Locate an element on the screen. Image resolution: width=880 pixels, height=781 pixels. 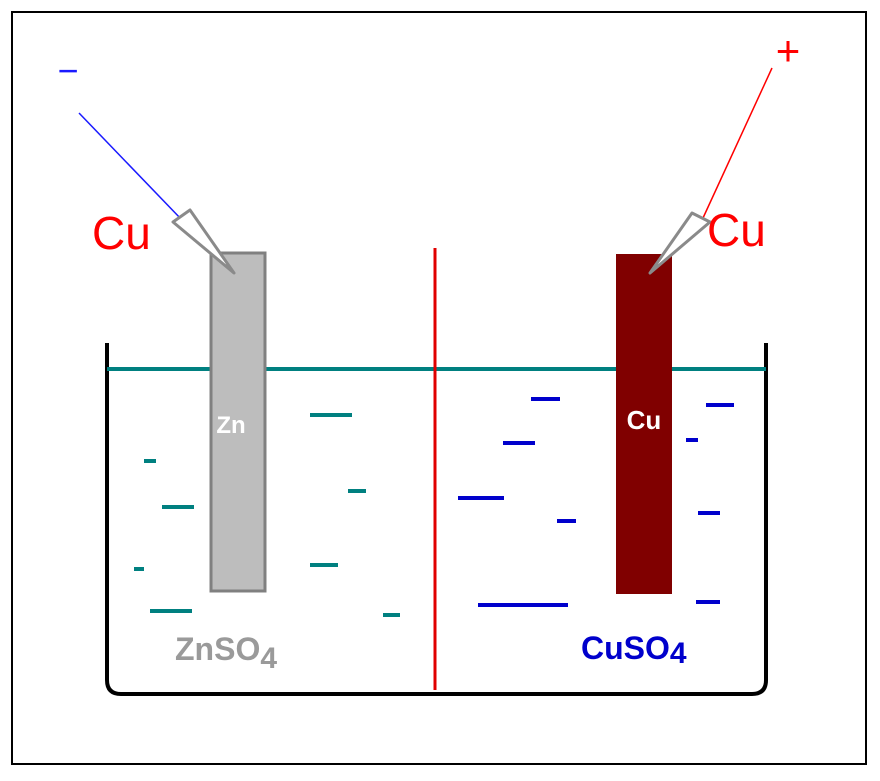
copper-electrode is located at coordinates (644, 424).